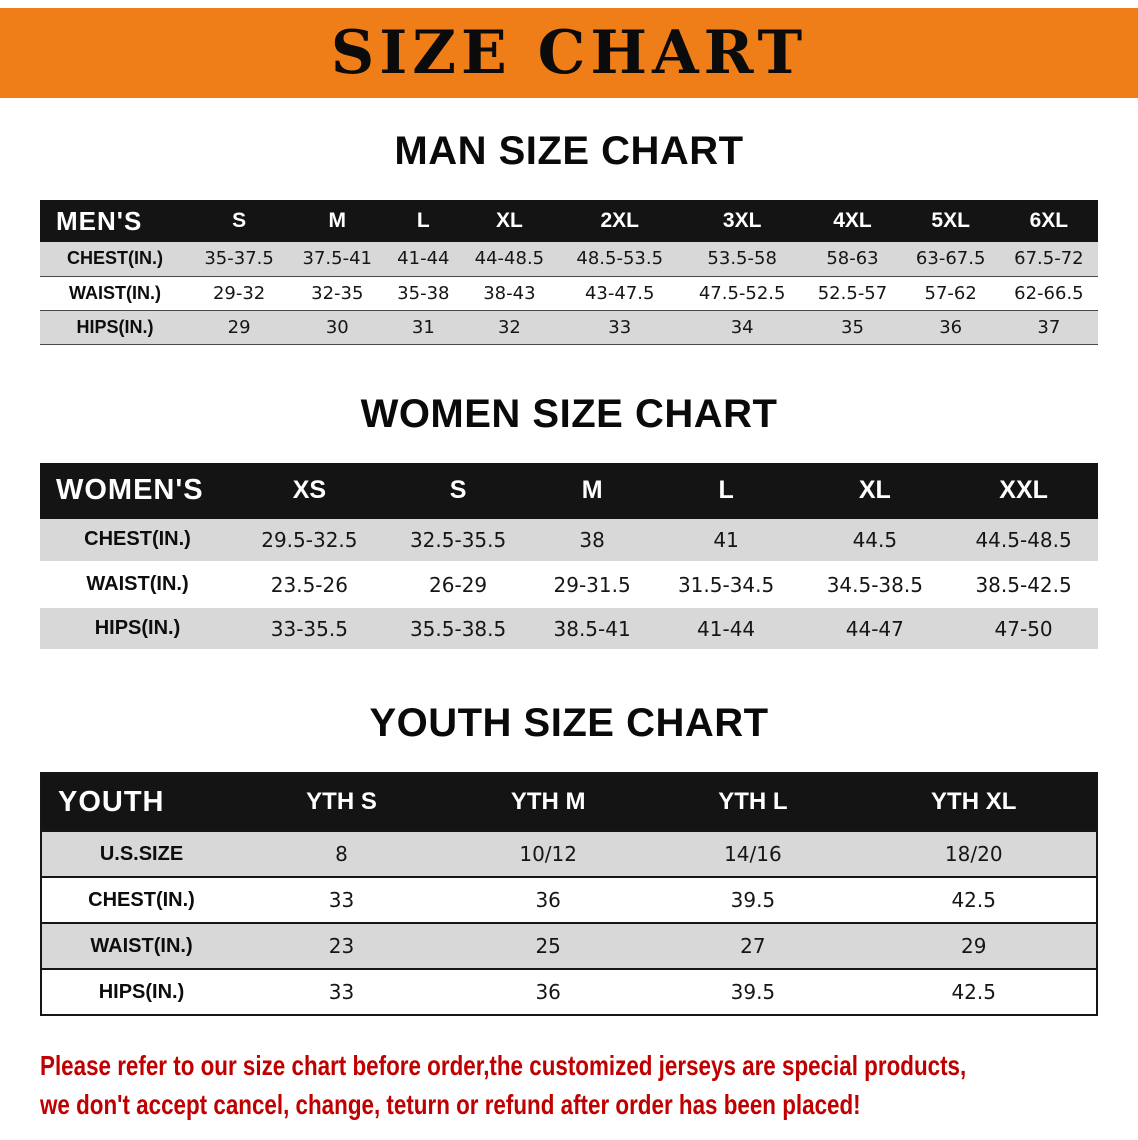 This screenshot has height=1140, width=1138. I want to click on size-value-cell: 32, so click(509, 327).